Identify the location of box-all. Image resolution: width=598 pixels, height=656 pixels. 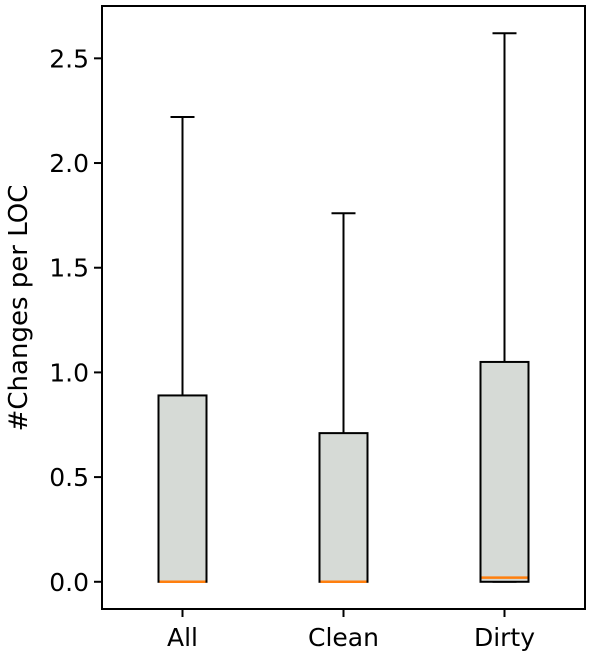
(182, 349).